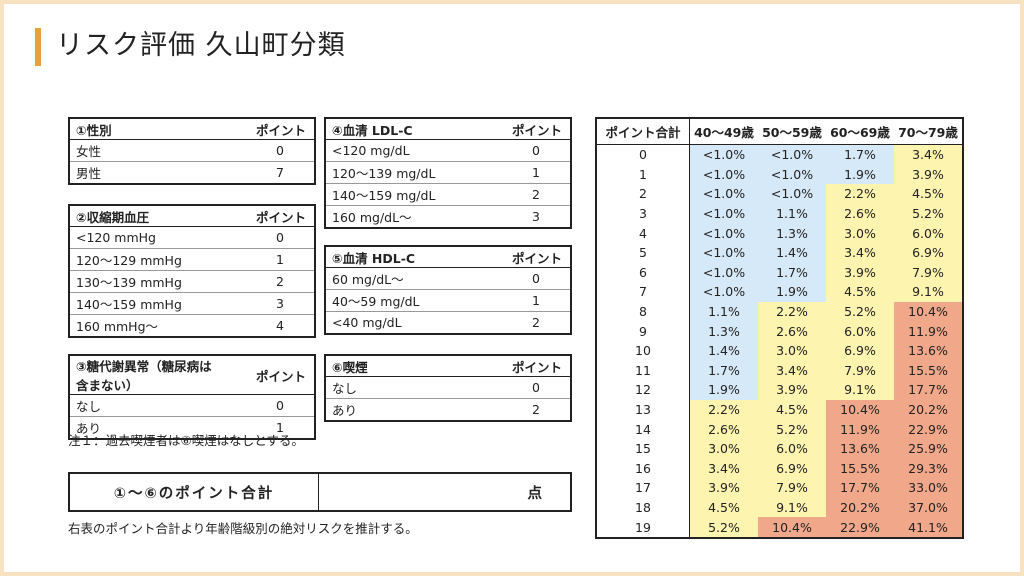 This screenshot has width=1024, height=576. Describe the element at coordinates (723, 331) in the screenshot. I see `risk-value-cell: 1.3%` at that location.